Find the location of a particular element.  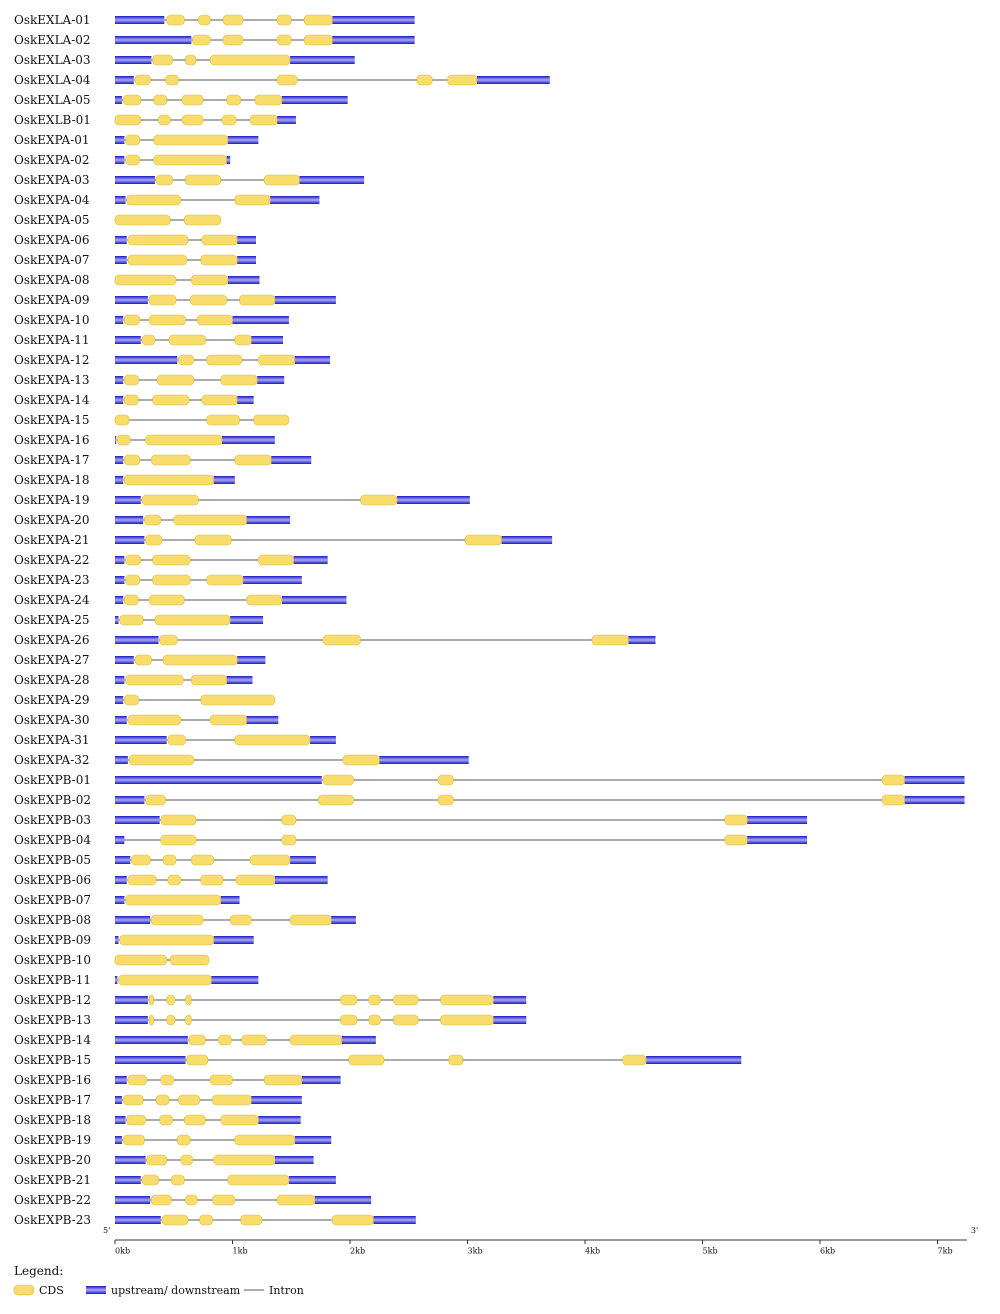

gene-name-label: OskEXPA-27 is located at coordinates (52, 660).